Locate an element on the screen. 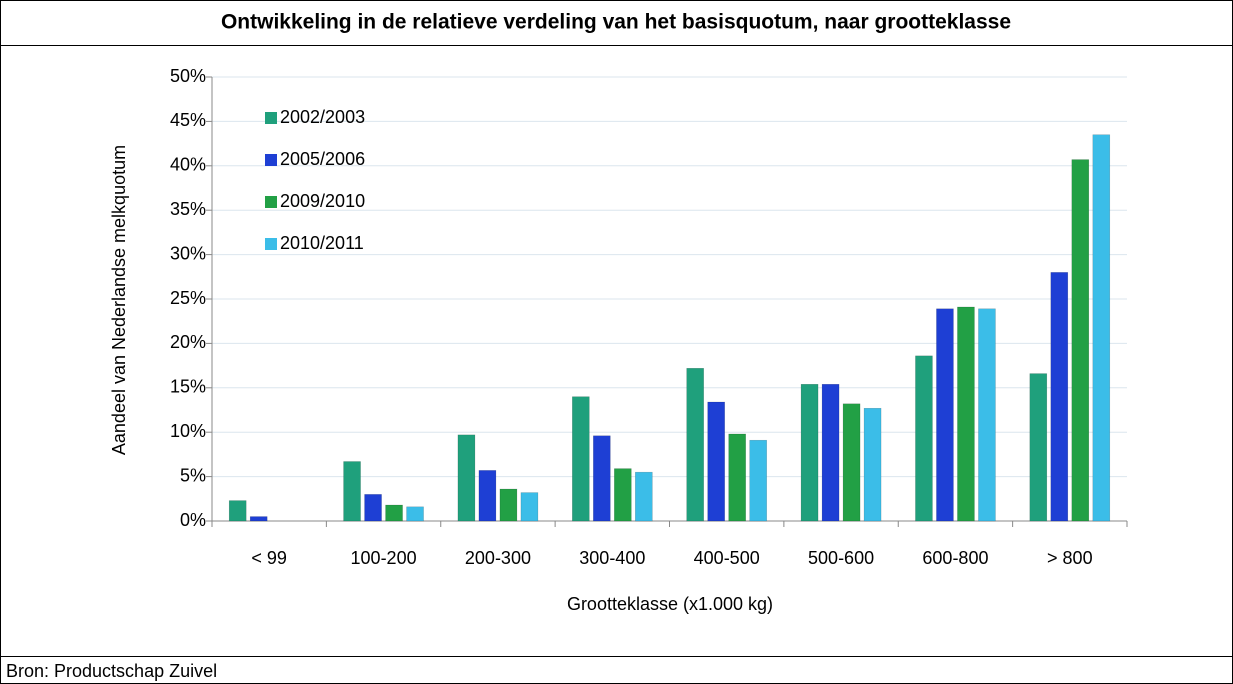  y-tick-label: 25% is located at coordinates (188, 298).